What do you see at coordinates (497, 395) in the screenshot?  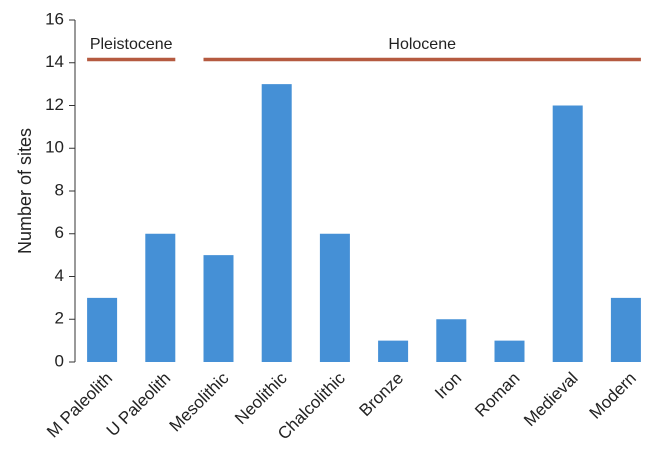 I see `x-tick-label: Roman` at bounding box center [497, 395].